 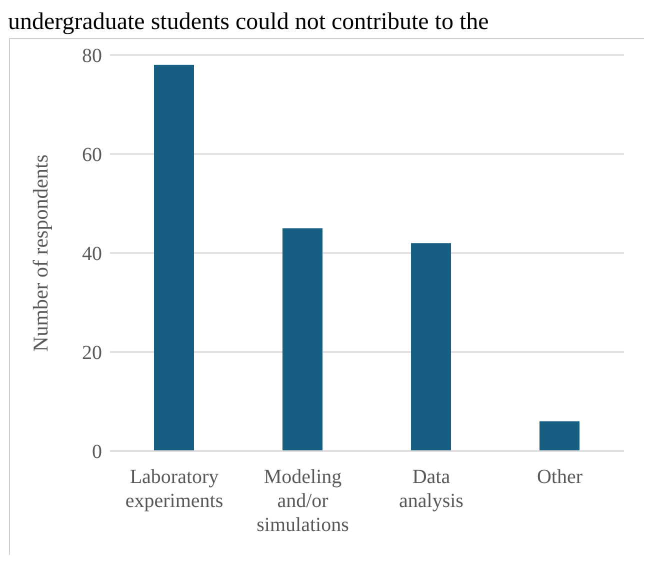 What do you see at coordinates (303, 501) in the screenshot?
I see `x-tick-label: Modeling and/or simulations` at bounding box center [303, 501].